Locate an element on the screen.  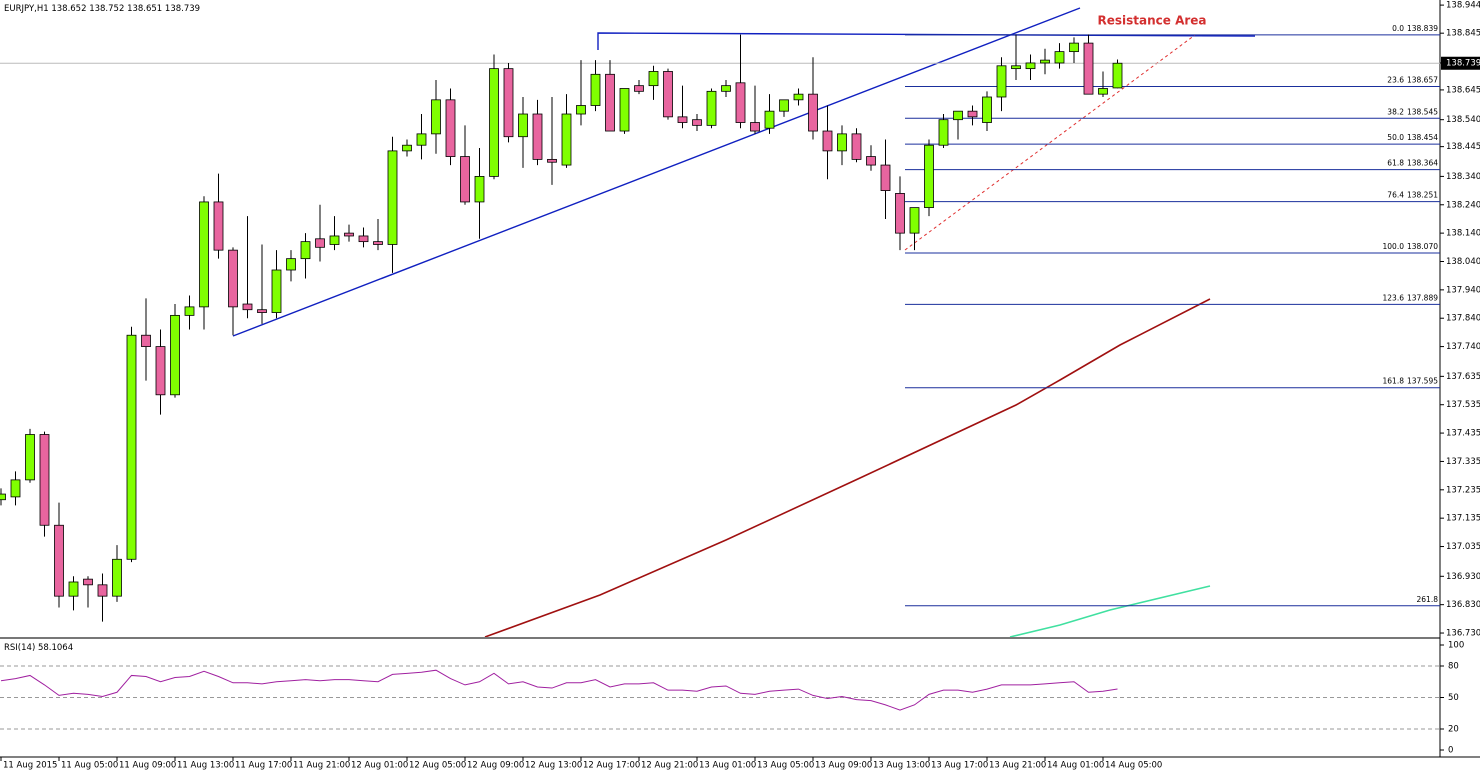
fib-ratio: 161.8 is located at coordinates (1394, 381).